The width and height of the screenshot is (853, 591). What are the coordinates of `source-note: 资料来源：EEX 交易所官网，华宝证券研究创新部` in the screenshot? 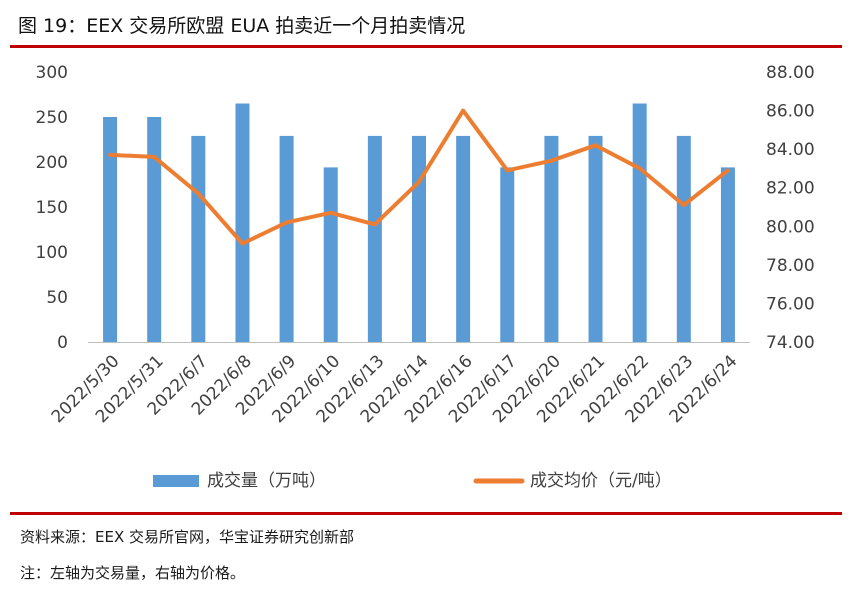 It's located at (187, 537).